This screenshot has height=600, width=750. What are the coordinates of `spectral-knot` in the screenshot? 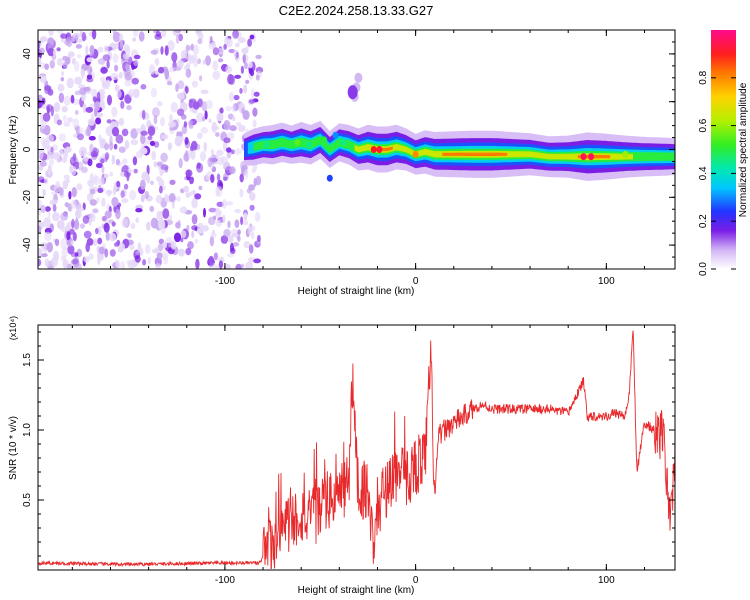 It's located at (324, 140).